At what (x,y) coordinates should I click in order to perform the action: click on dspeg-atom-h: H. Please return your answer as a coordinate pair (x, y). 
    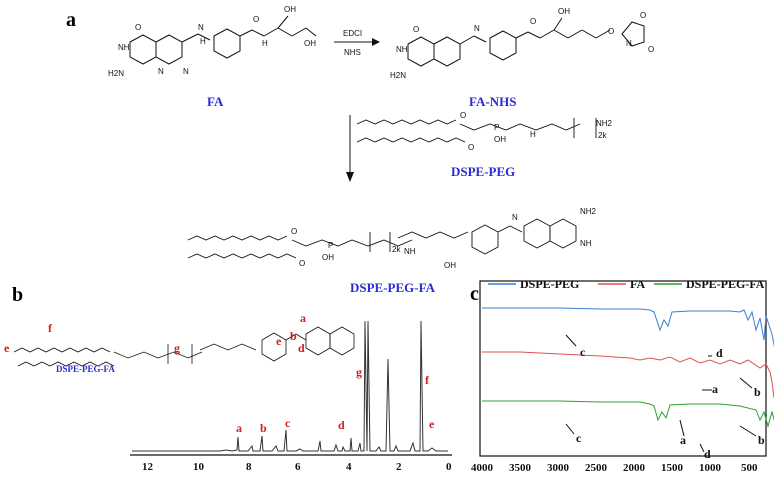
    Looking at the image, I should click on (533, 134).